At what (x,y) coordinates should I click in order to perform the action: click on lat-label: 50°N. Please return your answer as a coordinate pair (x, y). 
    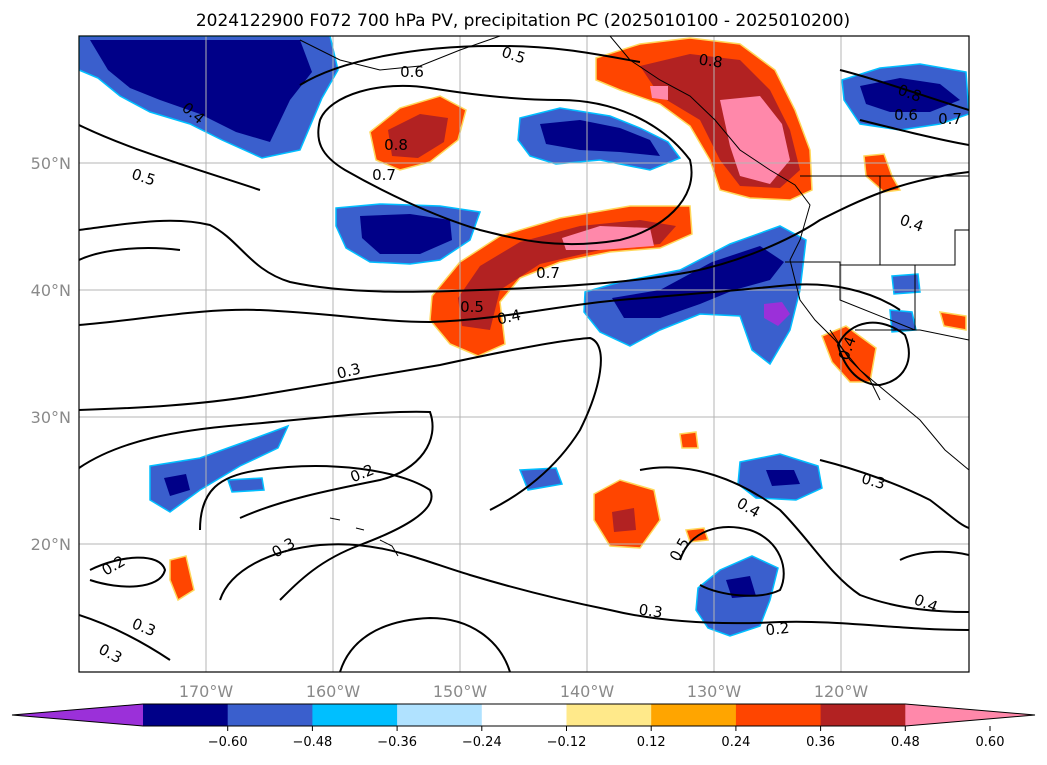
    Looking at the image, I should click on (51, 163).